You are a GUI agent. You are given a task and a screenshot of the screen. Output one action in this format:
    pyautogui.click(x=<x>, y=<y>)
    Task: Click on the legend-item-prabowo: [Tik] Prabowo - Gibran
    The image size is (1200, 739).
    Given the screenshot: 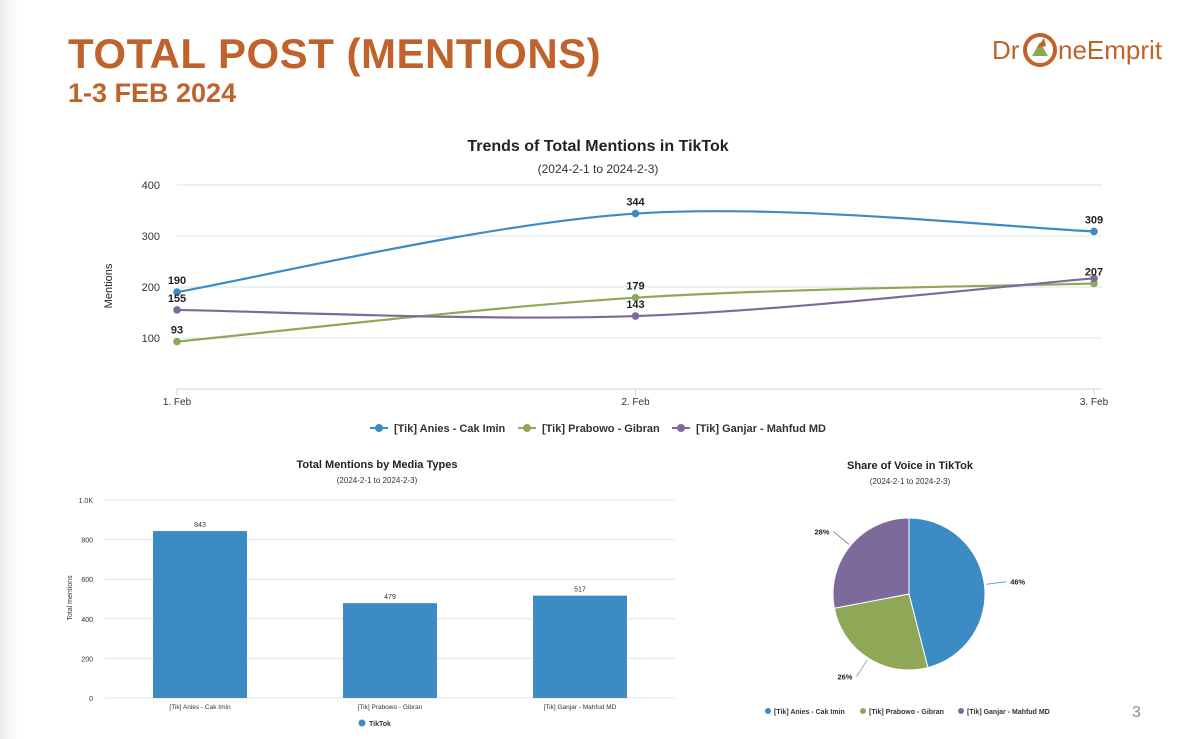 What is the action you would take?
    pyautogui.click(x=589, y=429)
    